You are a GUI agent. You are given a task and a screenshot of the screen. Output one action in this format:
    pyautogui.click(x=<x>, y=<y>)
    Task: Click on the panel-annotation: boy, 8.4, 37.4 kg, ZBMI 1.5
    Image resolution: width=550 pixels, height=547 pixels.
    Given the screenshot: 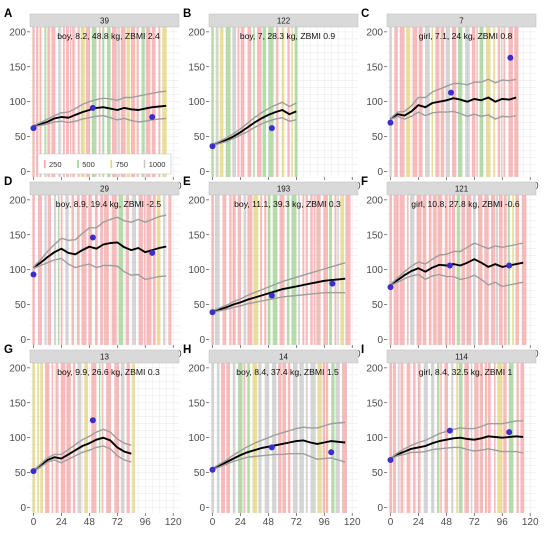 What is the action you would take?
    pyautogui.click(x=287, y=372)
    